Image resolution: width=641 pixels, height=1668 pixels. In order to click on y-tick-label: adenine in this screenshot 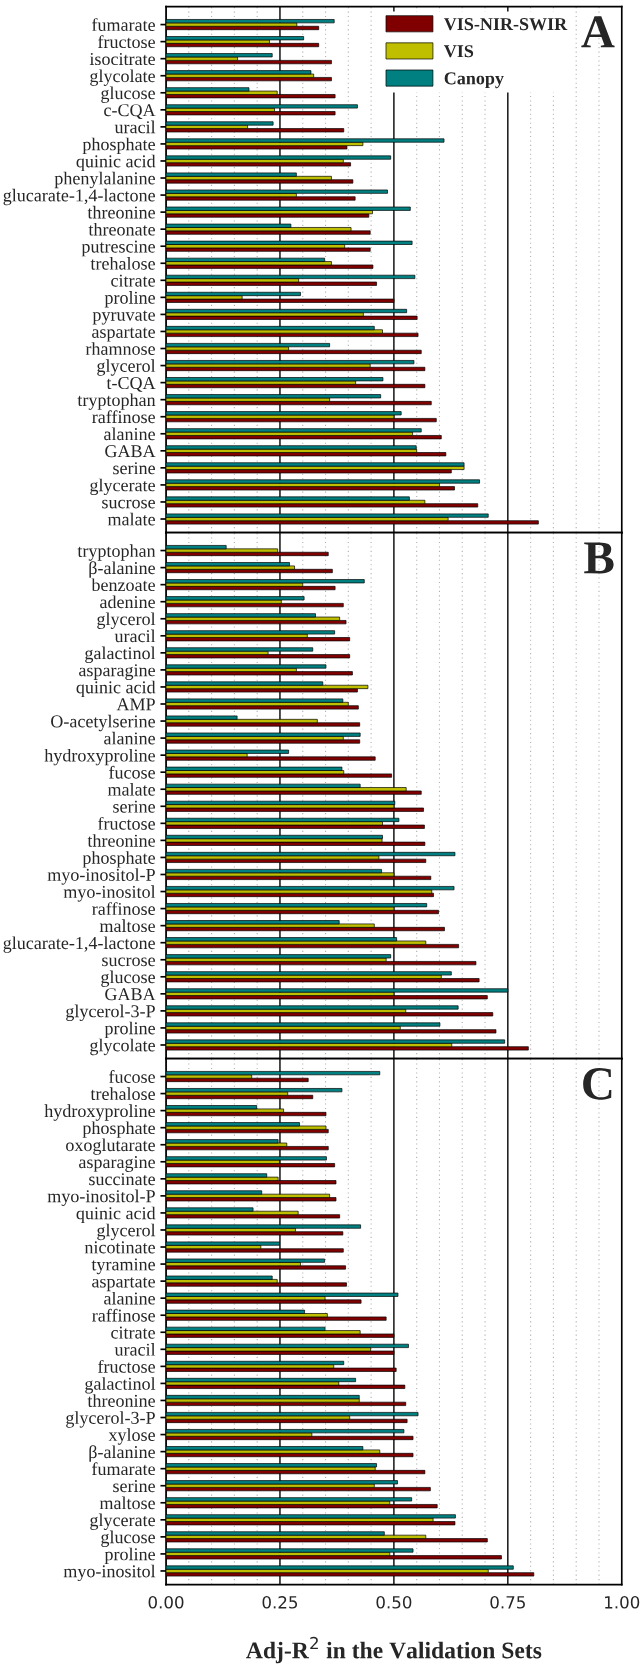, I will do `click(127, 602)`.